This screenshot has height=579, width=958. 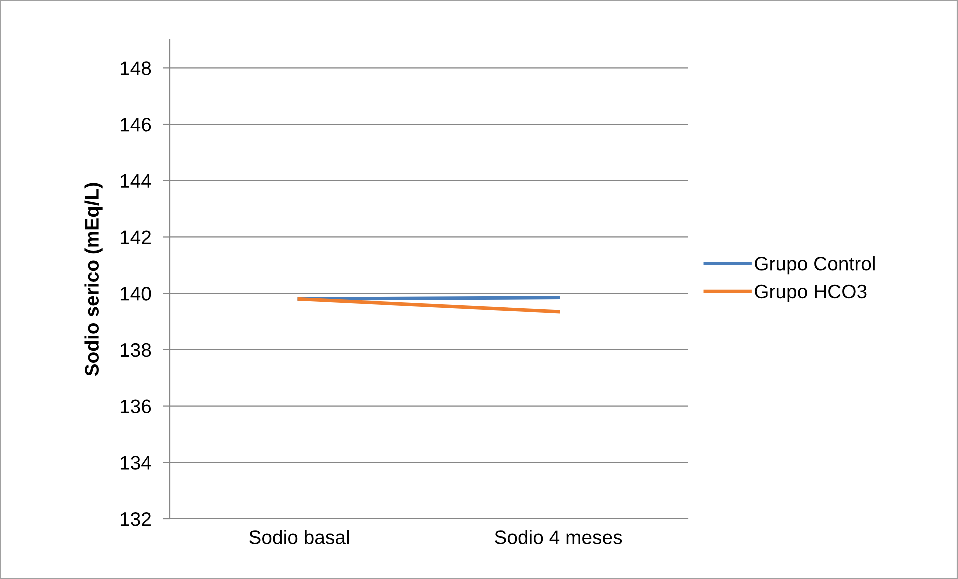 I want to click on y-tick-label: 138, so click(x=136, y=350).